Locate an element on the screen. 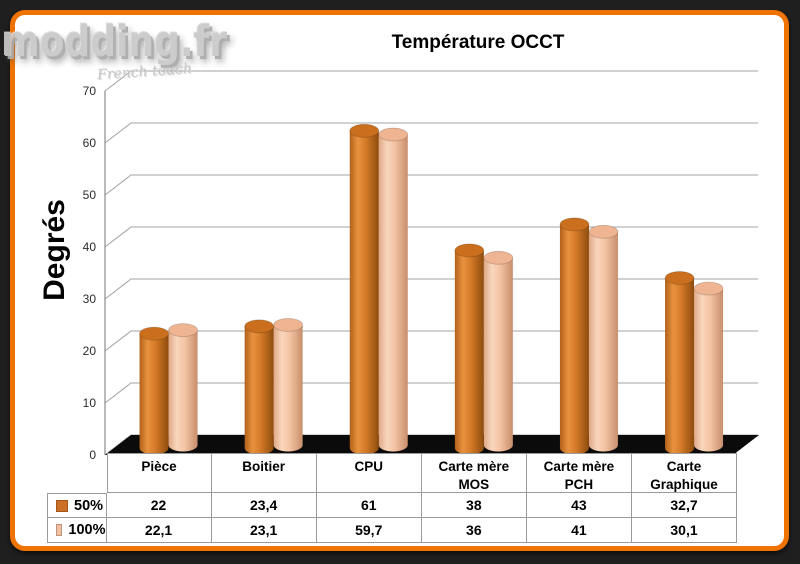 The image size is (800, 564). y-tick-label: 60 is located at coordinates (90, 143).